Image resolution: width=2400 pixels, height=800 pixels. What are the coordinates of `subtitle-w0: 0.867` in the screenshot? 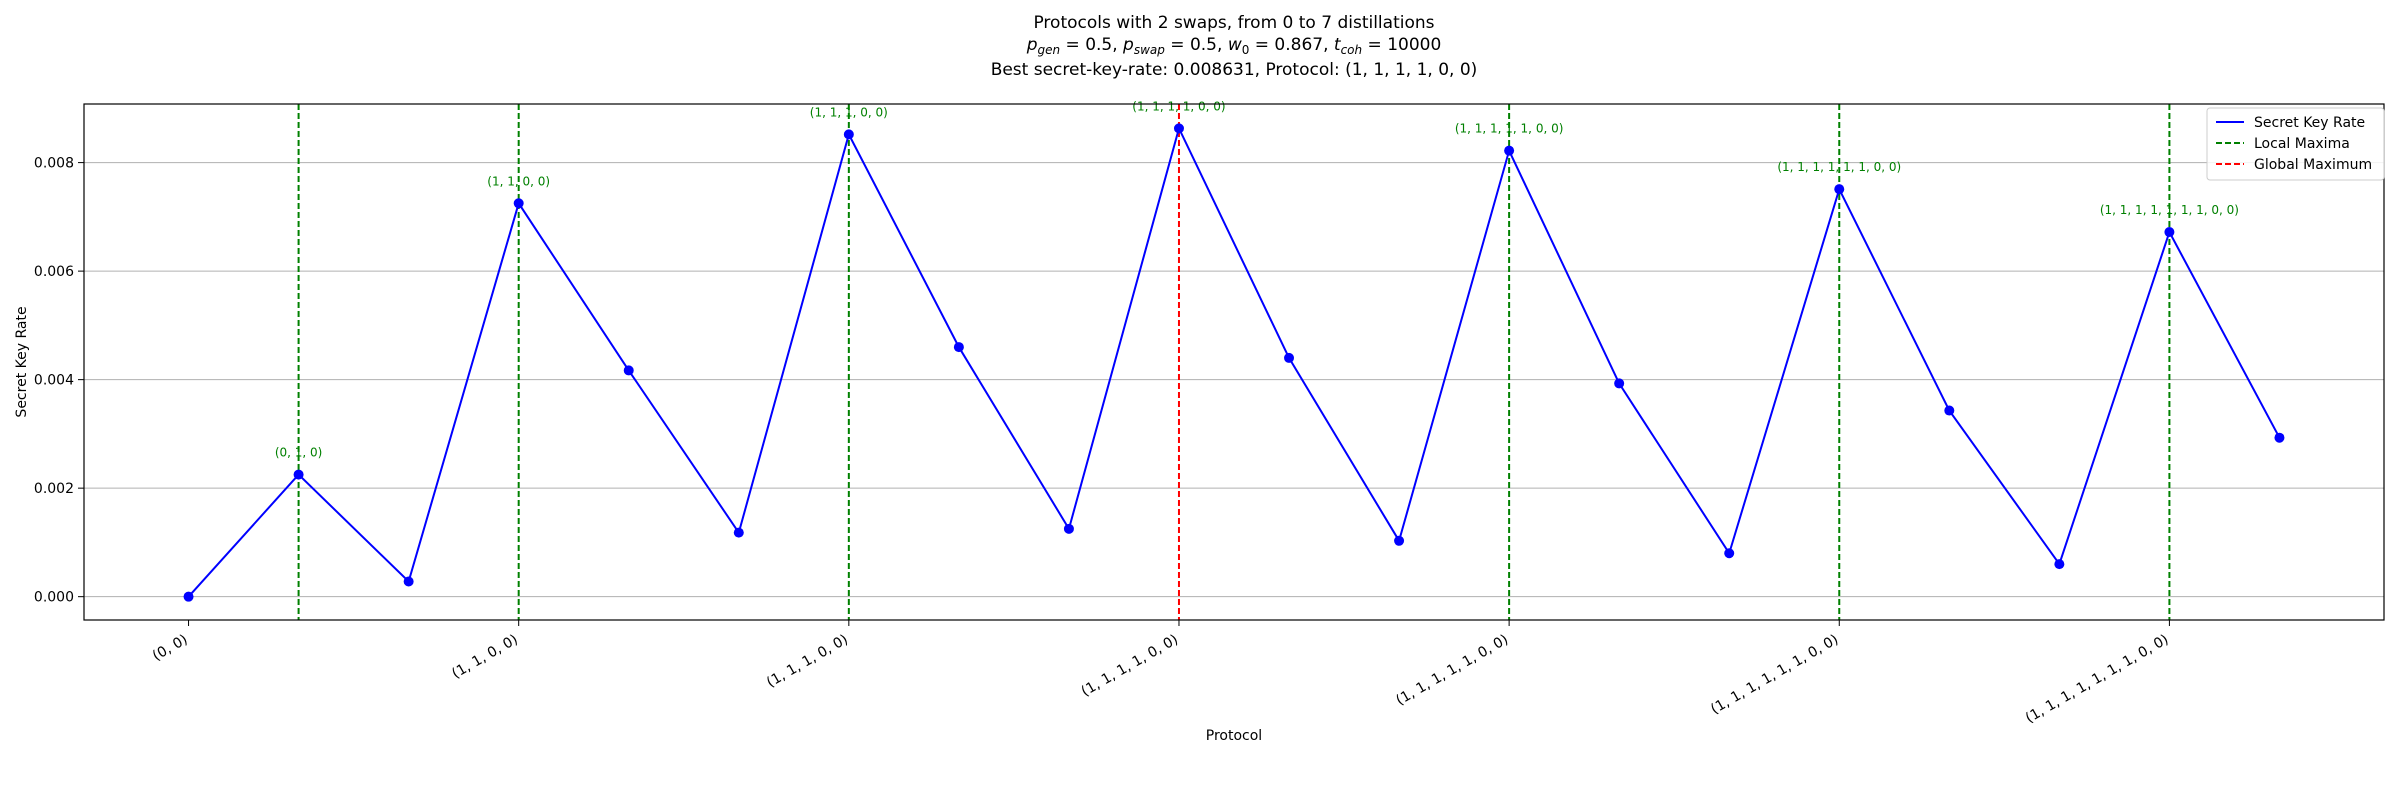 It's located at (1298, 45).